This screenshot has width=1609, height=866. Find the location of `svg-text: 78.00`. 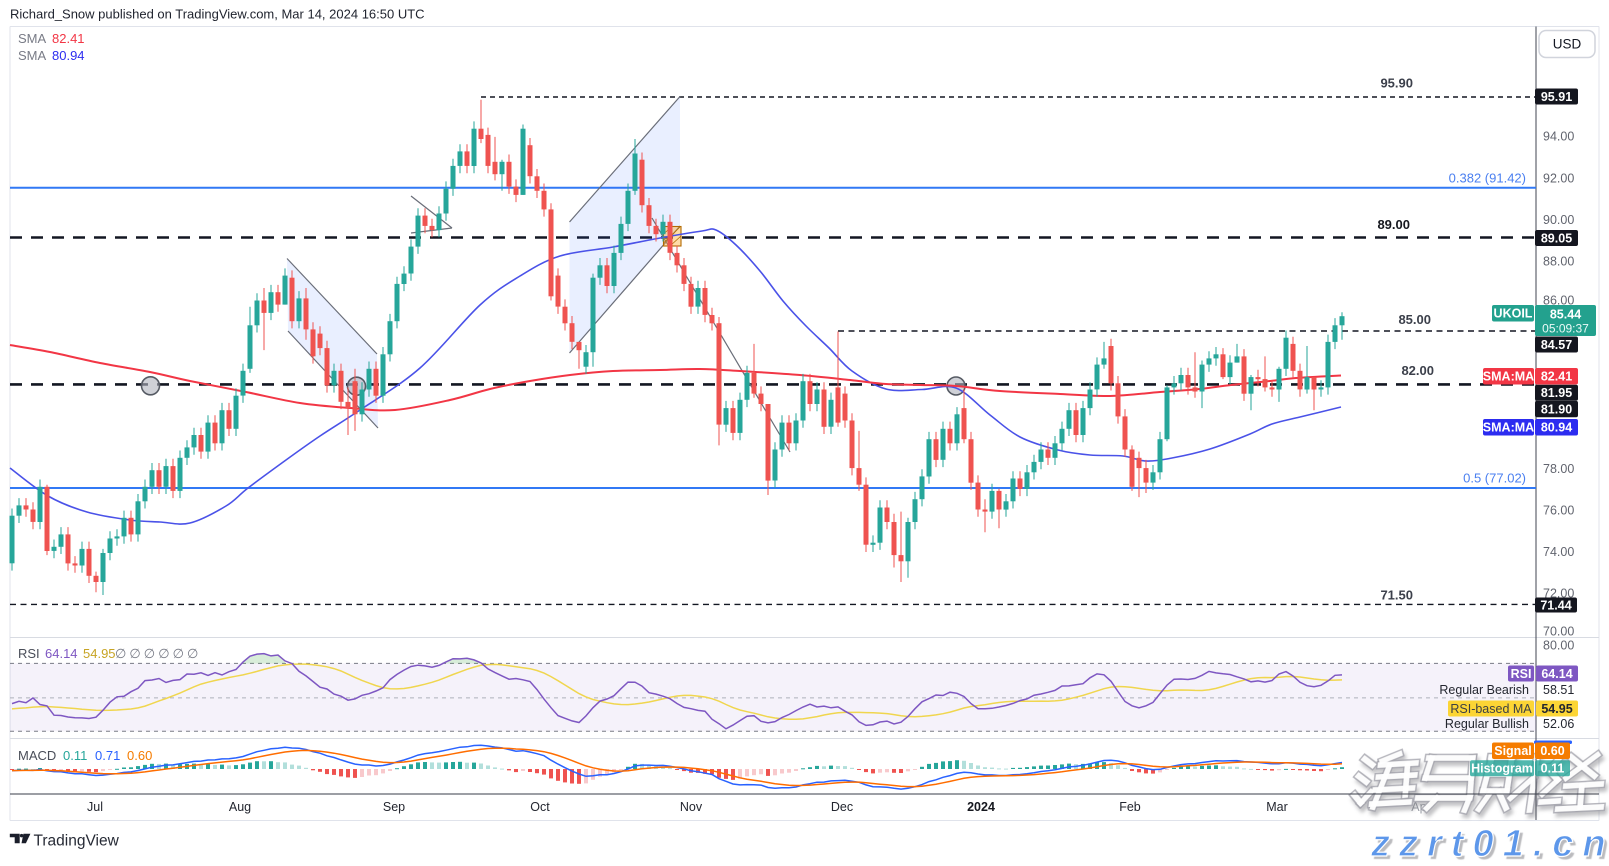

svg-text: 78.00 is located at coordinates (1558, 469).